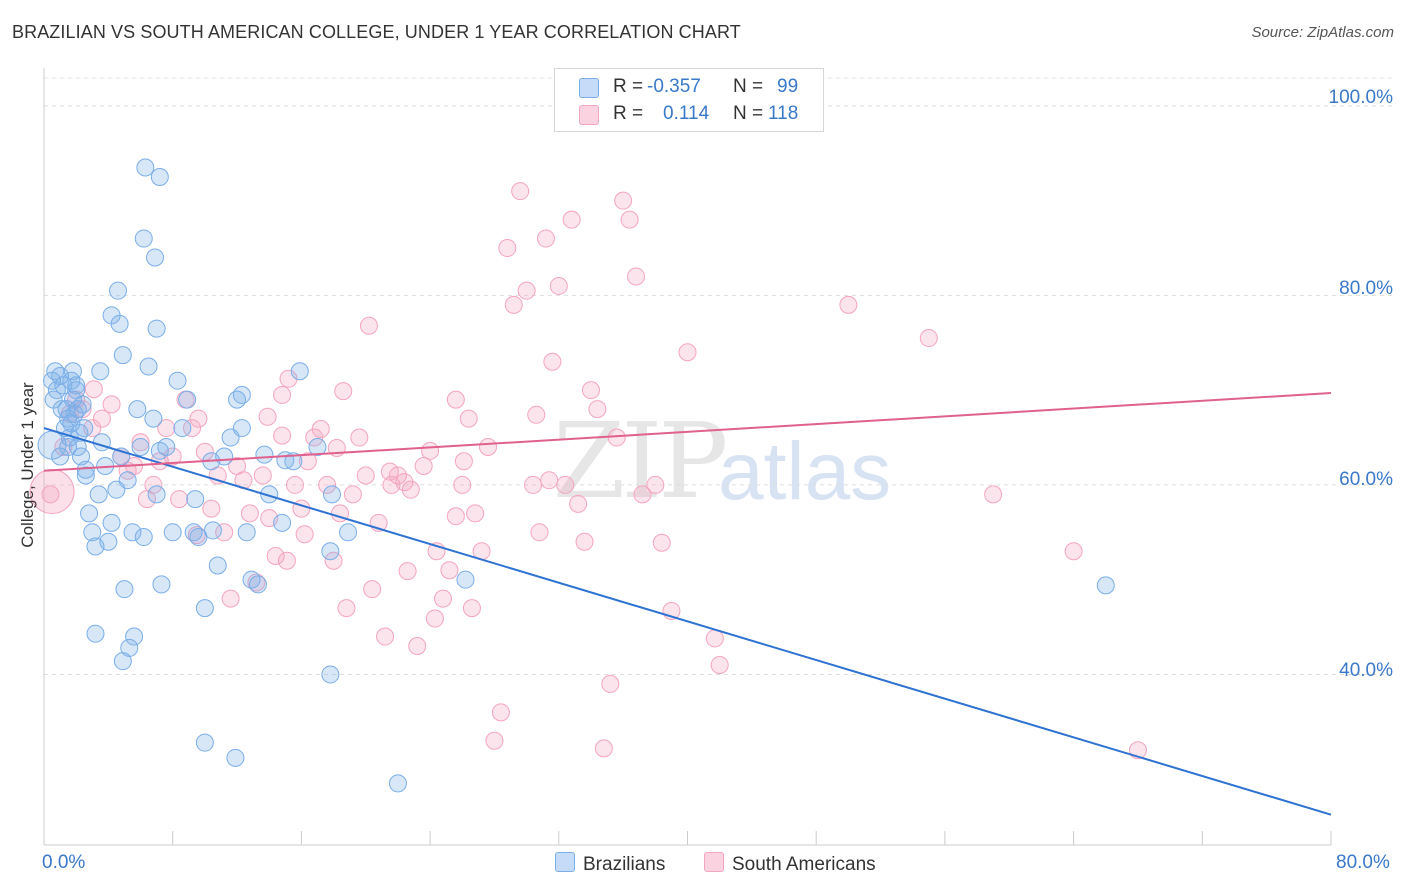 This screenshot has width=1406, height=892. Describe the element at coordinates (689, 100) in the screenshot. I see `correlation-legend: R = -0.357 N = 99 R = 0.114 N = 118` at that location.